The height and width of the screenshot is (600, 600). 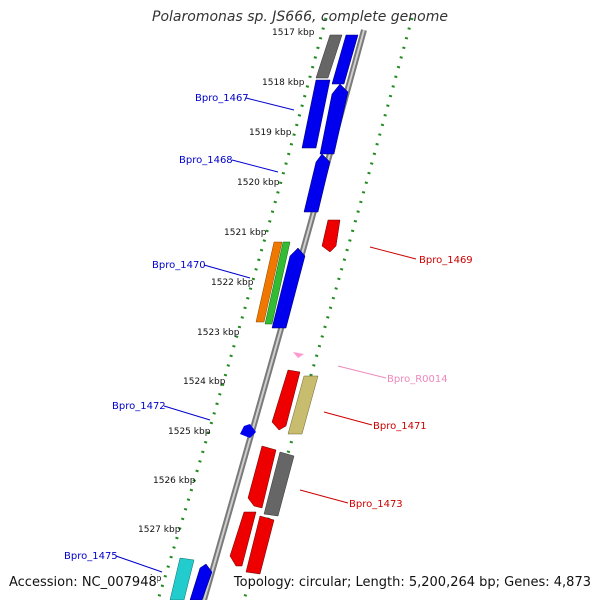 I want to click on tick-label: 1520 kbp, so click(x=258, y=183).